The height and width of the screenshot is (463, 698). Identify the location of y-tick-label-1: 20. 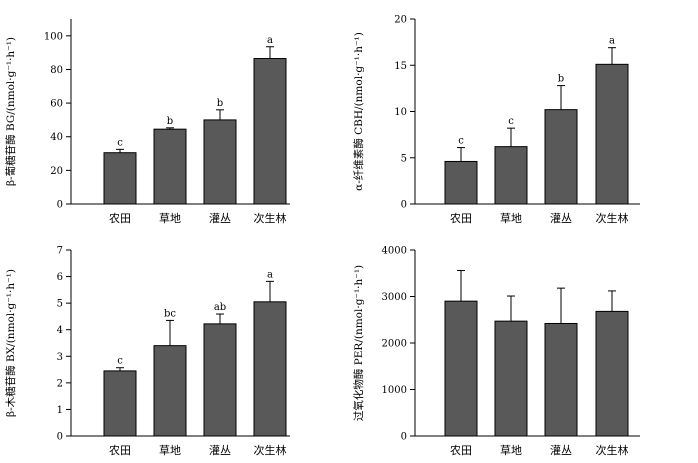
(56, 171).